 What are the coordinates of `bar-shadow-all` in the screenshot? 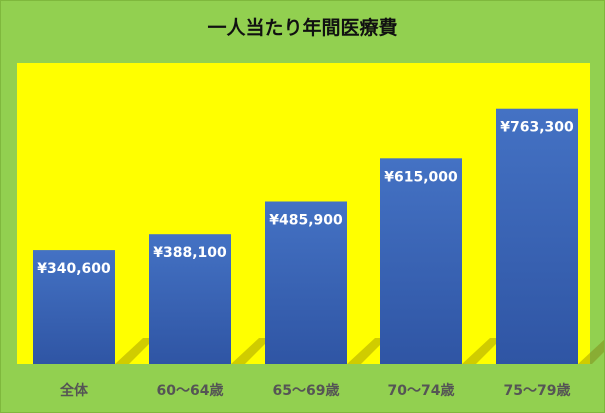 It's located at (135, 351).